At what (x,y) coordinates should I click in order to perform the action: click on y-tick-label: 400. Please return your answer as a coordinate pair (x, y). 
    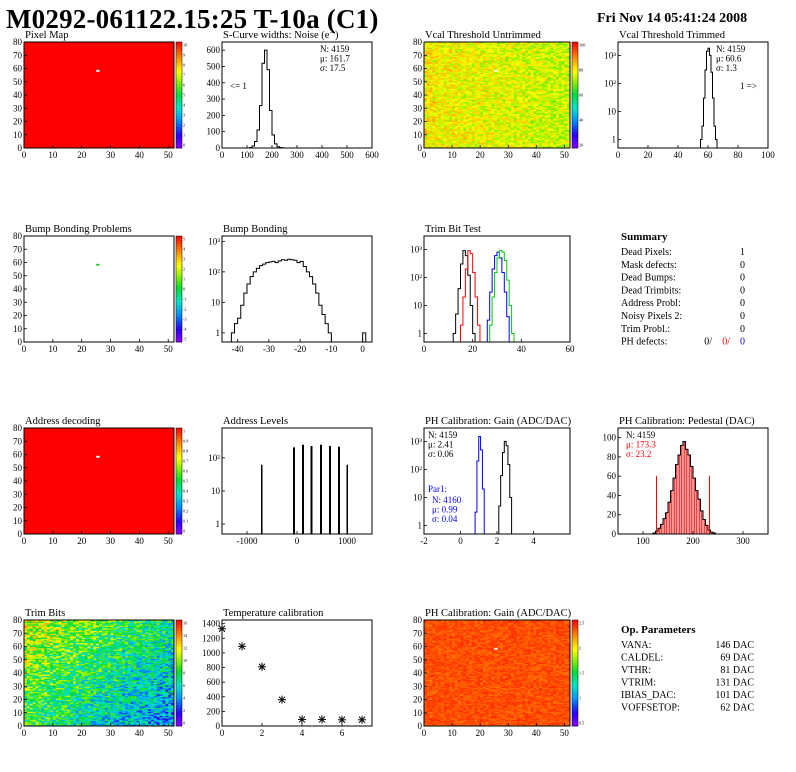
    Looking at the image, I should click on (214, 83).